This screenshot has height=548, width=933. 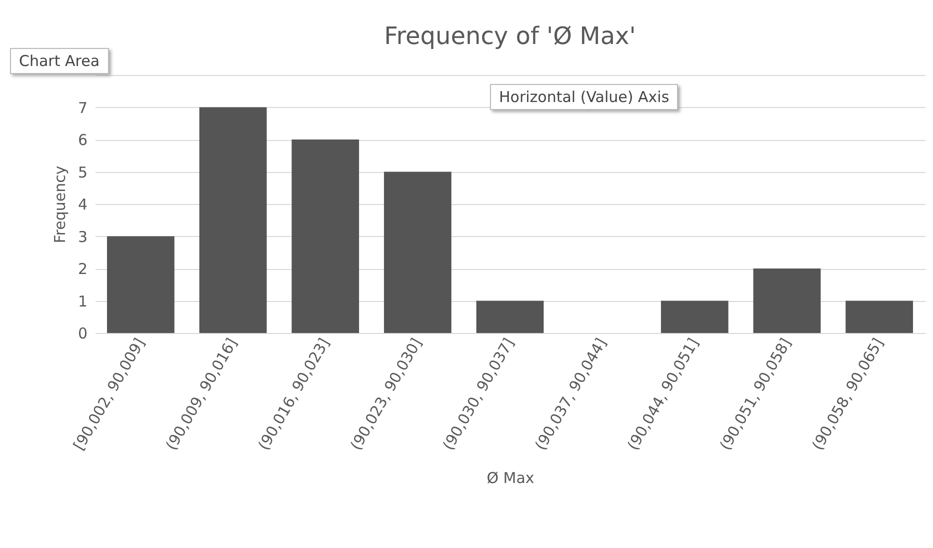 I want to click on y-tick-label: 0, so click(x=83, y=333).